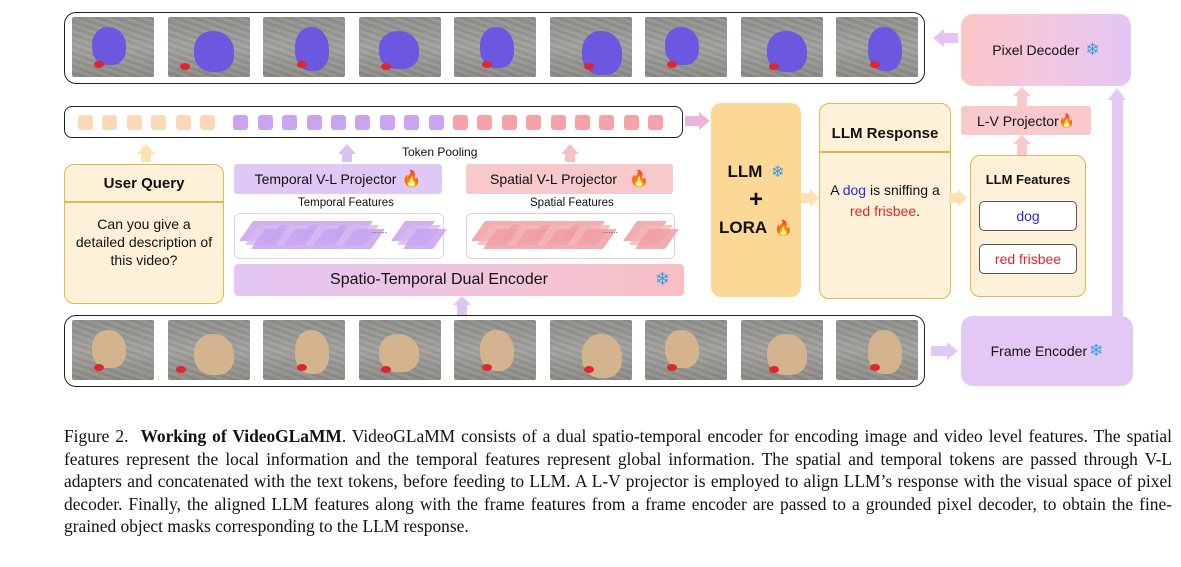  What do you see at coordinates (743, 227) in the screenshot?
I see `lora-label: LORA` at bounding box center [743, 227].